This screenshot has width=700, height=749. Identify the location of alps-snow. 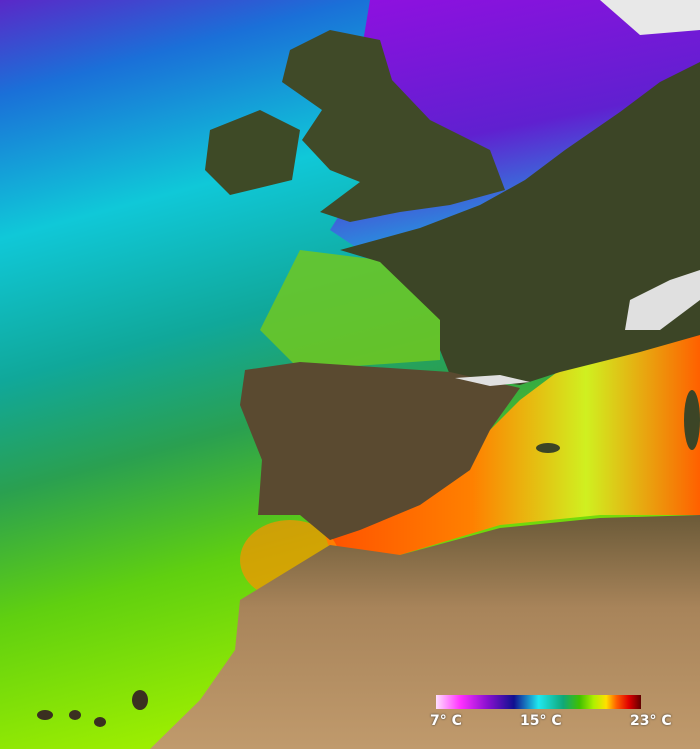
(662, 300).